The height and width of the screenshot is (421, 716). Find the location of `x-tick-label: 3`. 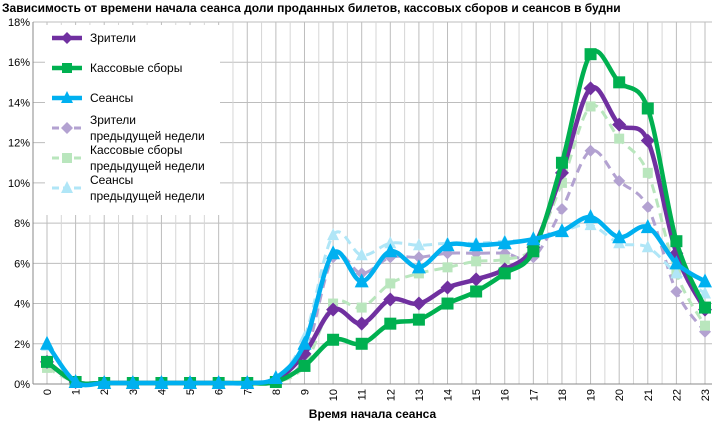

x-tick-label: 3 is located at coordinates (134, 392).